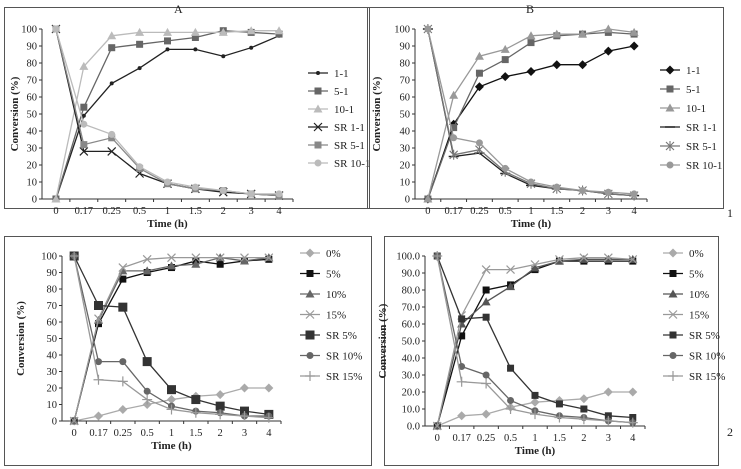 This screenshot has height=469, width=741. I want to click on legend-item: 10-1, so click(331, 110).